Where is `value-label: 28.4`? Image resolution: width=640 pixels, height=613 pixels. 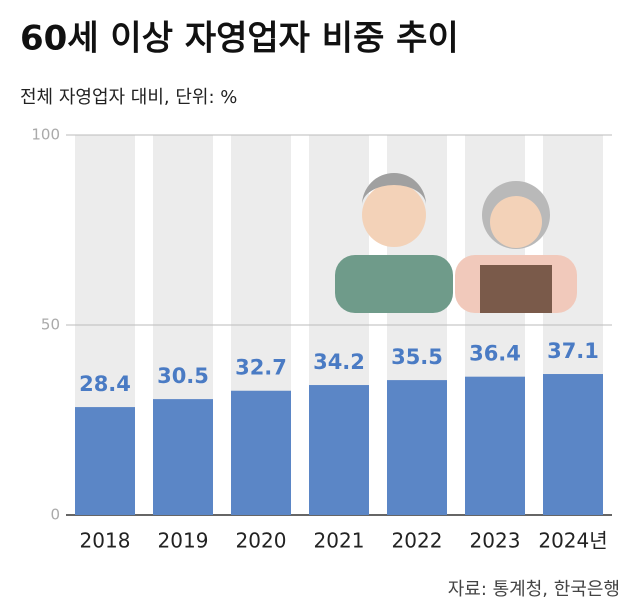 value-label: 28.4 is located at coordinates (105, 384).